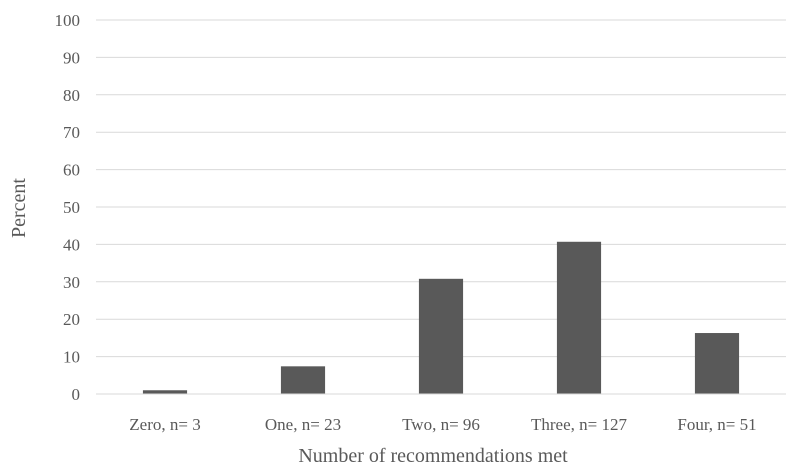 This screenshot has width=790, height=476. I want to click on y-tick-label: 10, so click(71, 357).